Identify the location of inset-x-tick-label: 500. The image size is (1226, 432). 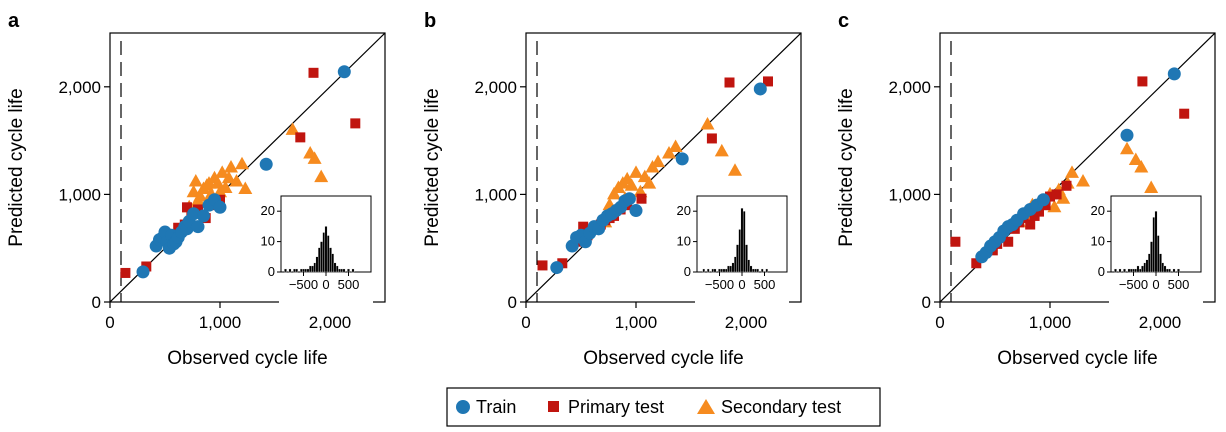
(765, 284).